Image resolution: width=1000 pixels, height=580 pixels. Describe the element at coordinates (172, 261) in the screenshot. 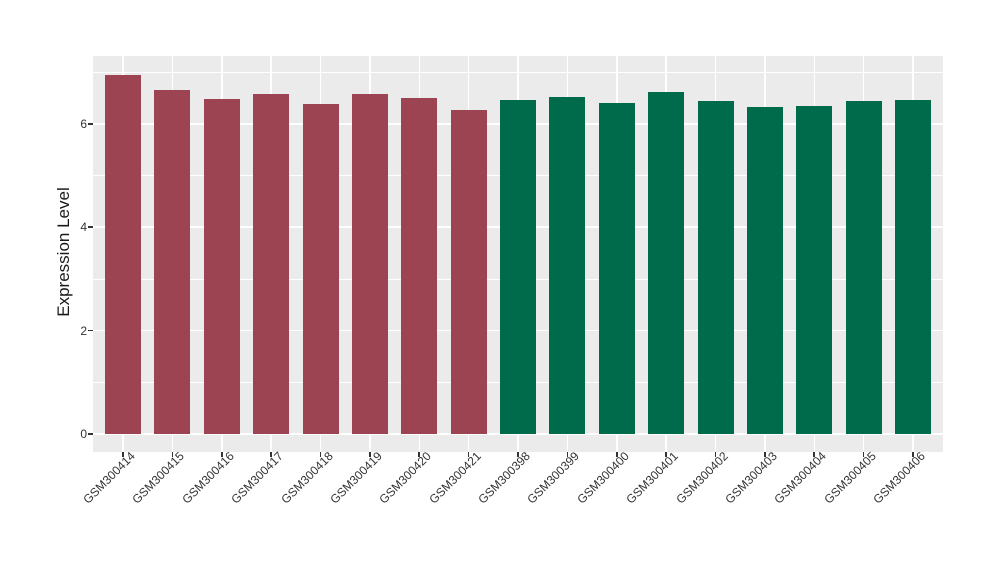

I see `bar-GSM300415` at that location.